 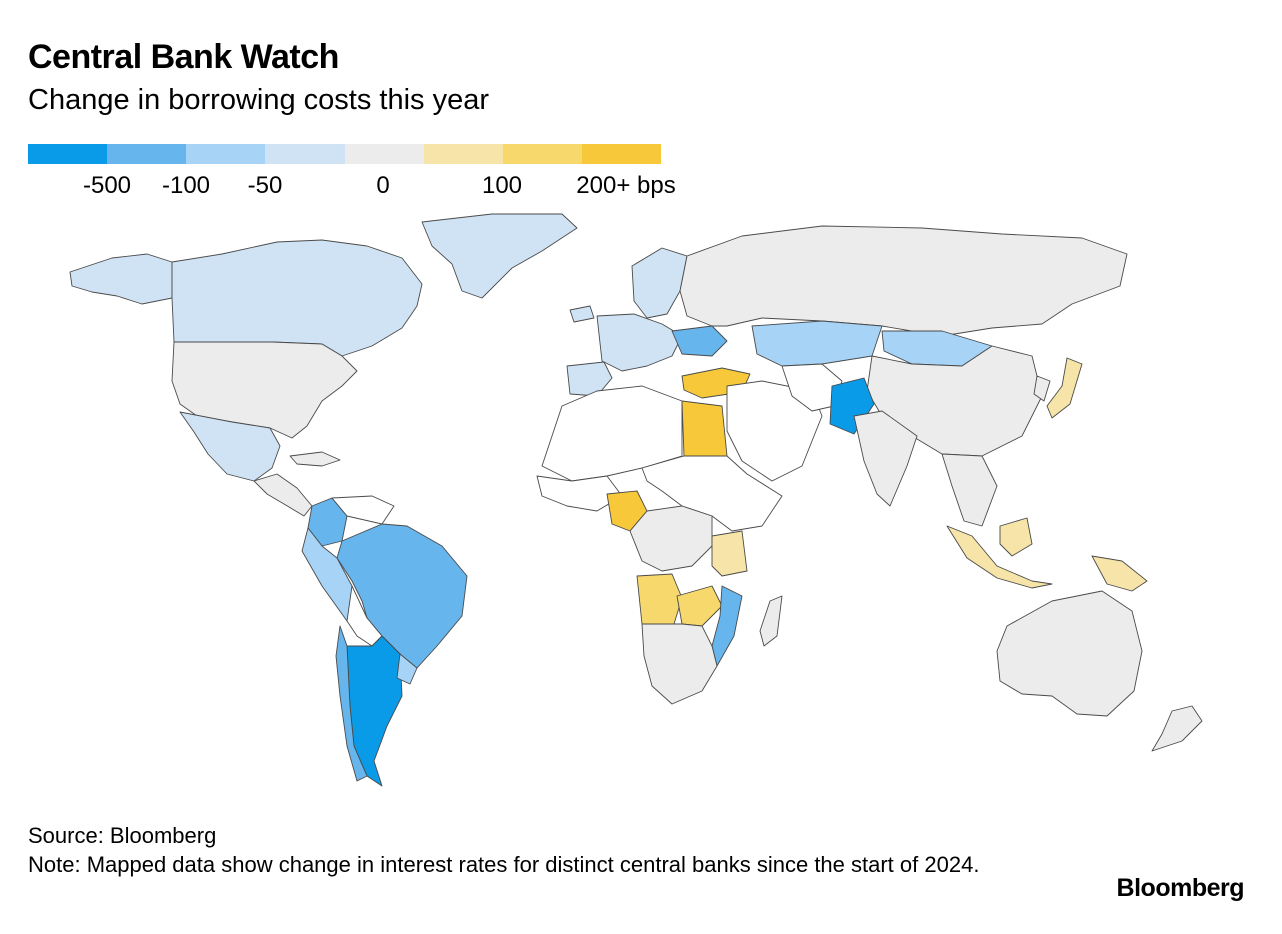 I want to click on region-caribbean, so click(x=315, y=459).